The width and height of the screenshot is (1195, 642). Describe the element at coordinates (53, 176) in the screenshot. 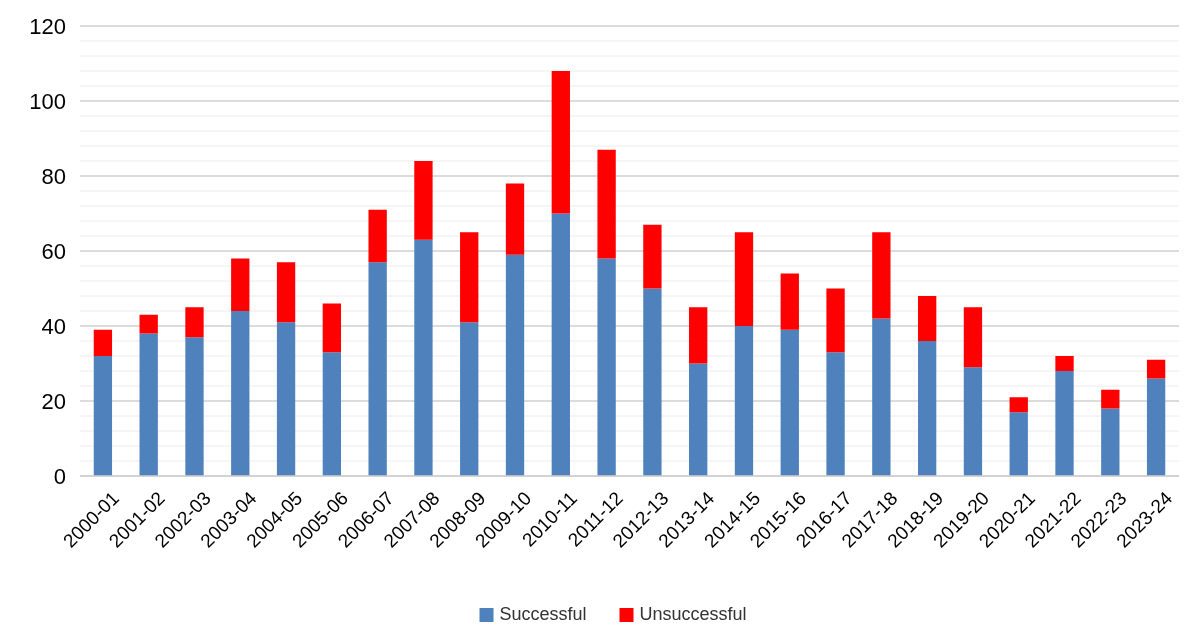

I see `y-tick-label: 80` at that location.